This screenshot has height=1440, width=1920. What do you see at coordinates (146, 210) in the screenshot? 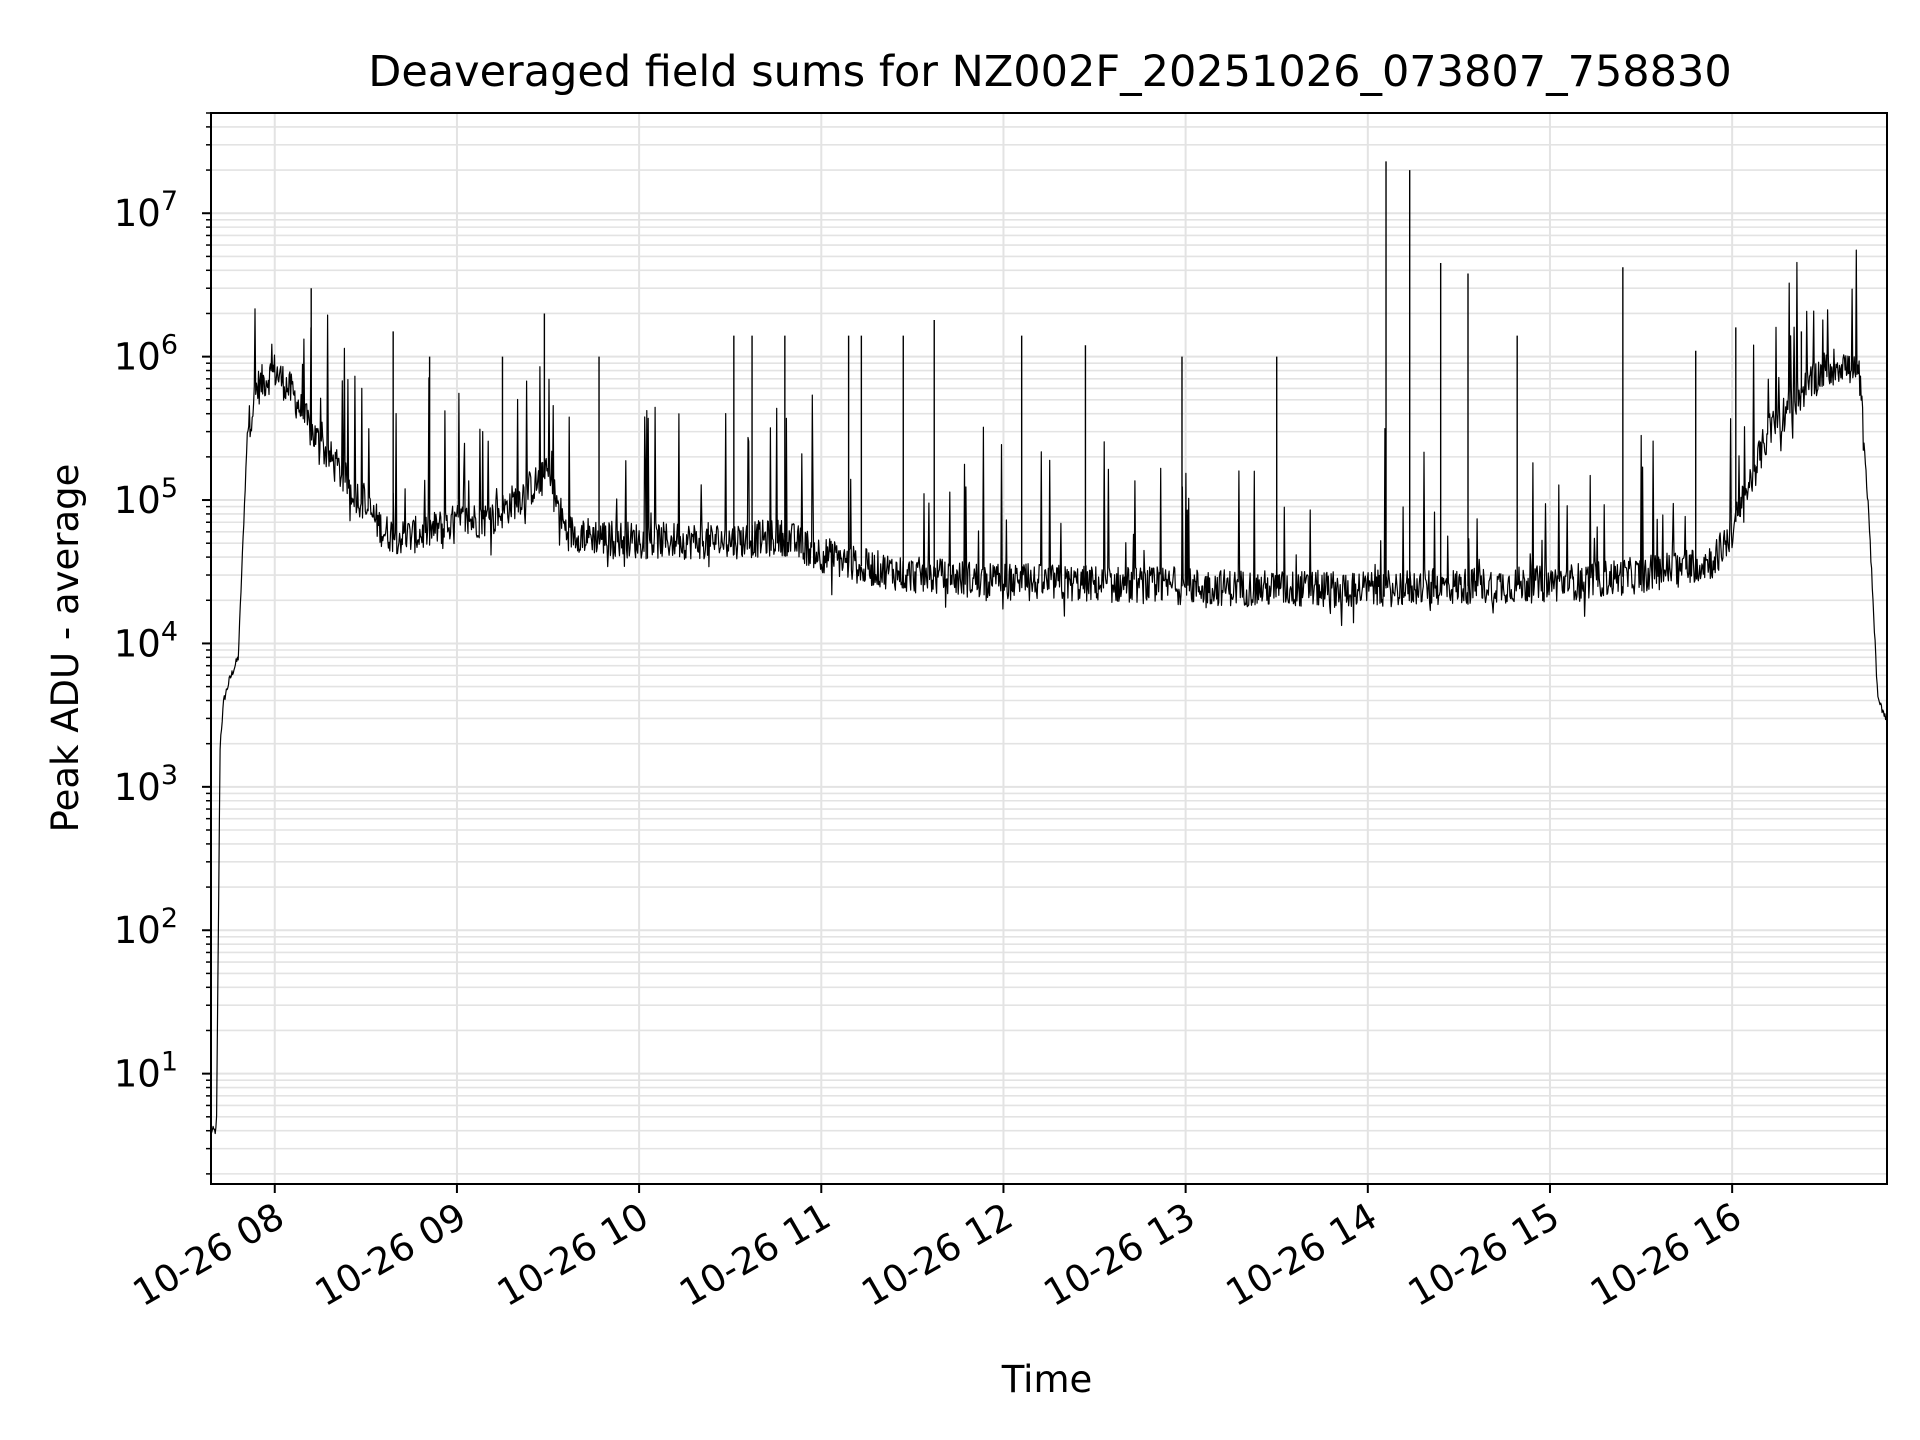
I see `y-tick-label: 10⁷` at bounding box center [146, 210].